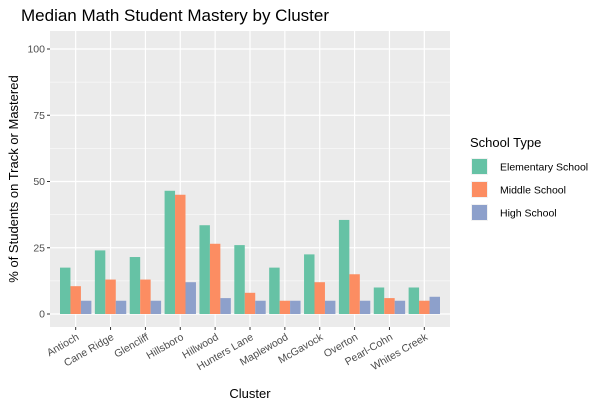 The image size is (614, 405). I want to click on bar-overton-elementary-school, so click(344, 266).